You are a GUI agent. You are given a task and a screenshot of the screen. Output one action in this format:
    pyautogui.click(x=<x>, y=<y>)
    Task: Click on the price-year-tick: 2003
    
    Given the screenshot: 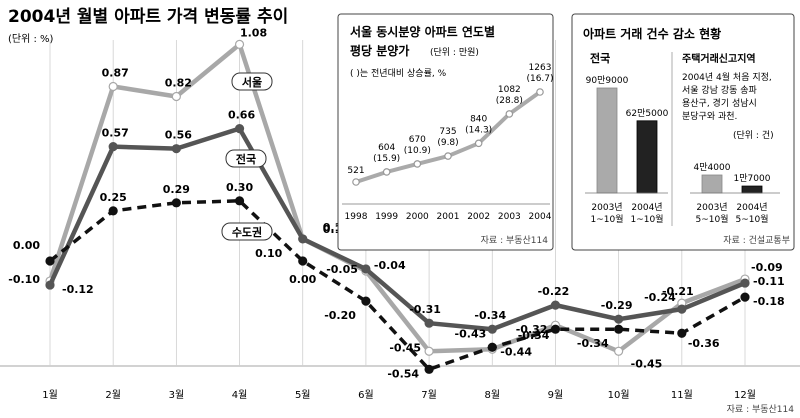 What is the action you would take?
    pyautogui.click(x=509, y=217)
    